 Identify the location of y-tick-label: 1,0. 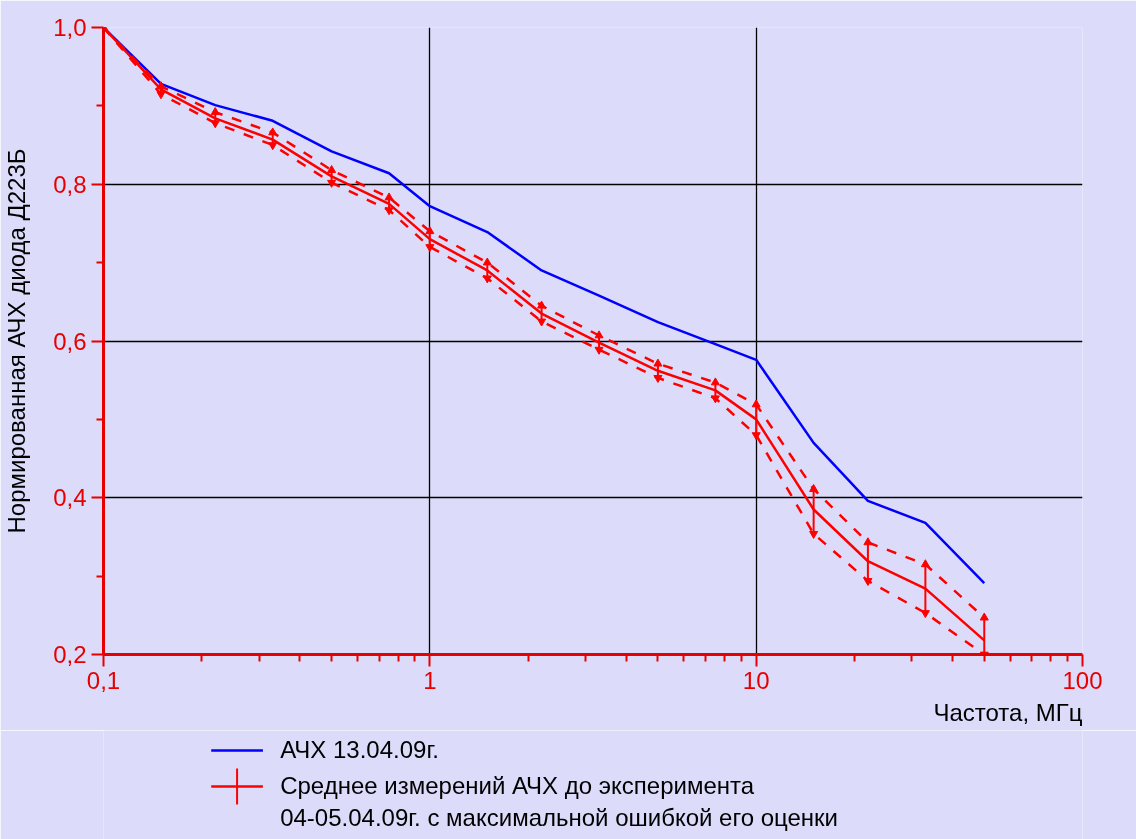
(70, 27).